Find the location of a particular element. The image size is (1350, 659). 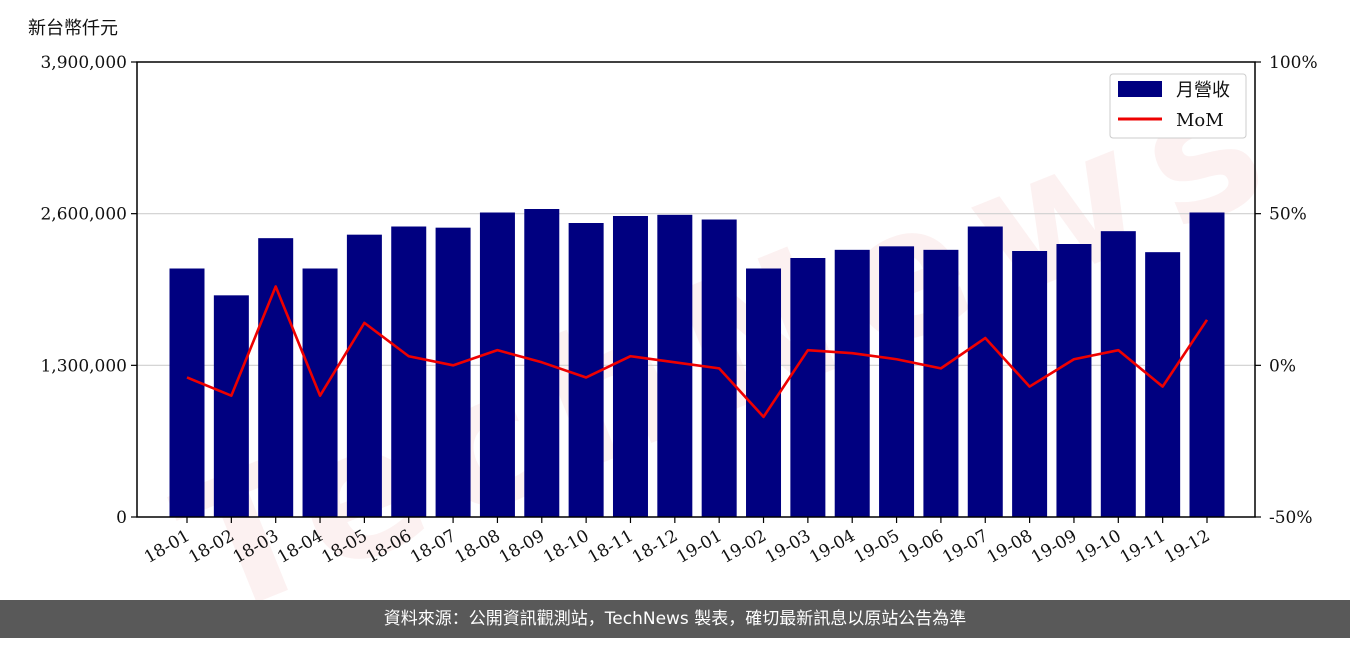

source-footer: 資料來源：公開資訊觀測站，TechNews 製表，確切最新訊息以原站公告為準 is located at coordinates (675, 619).